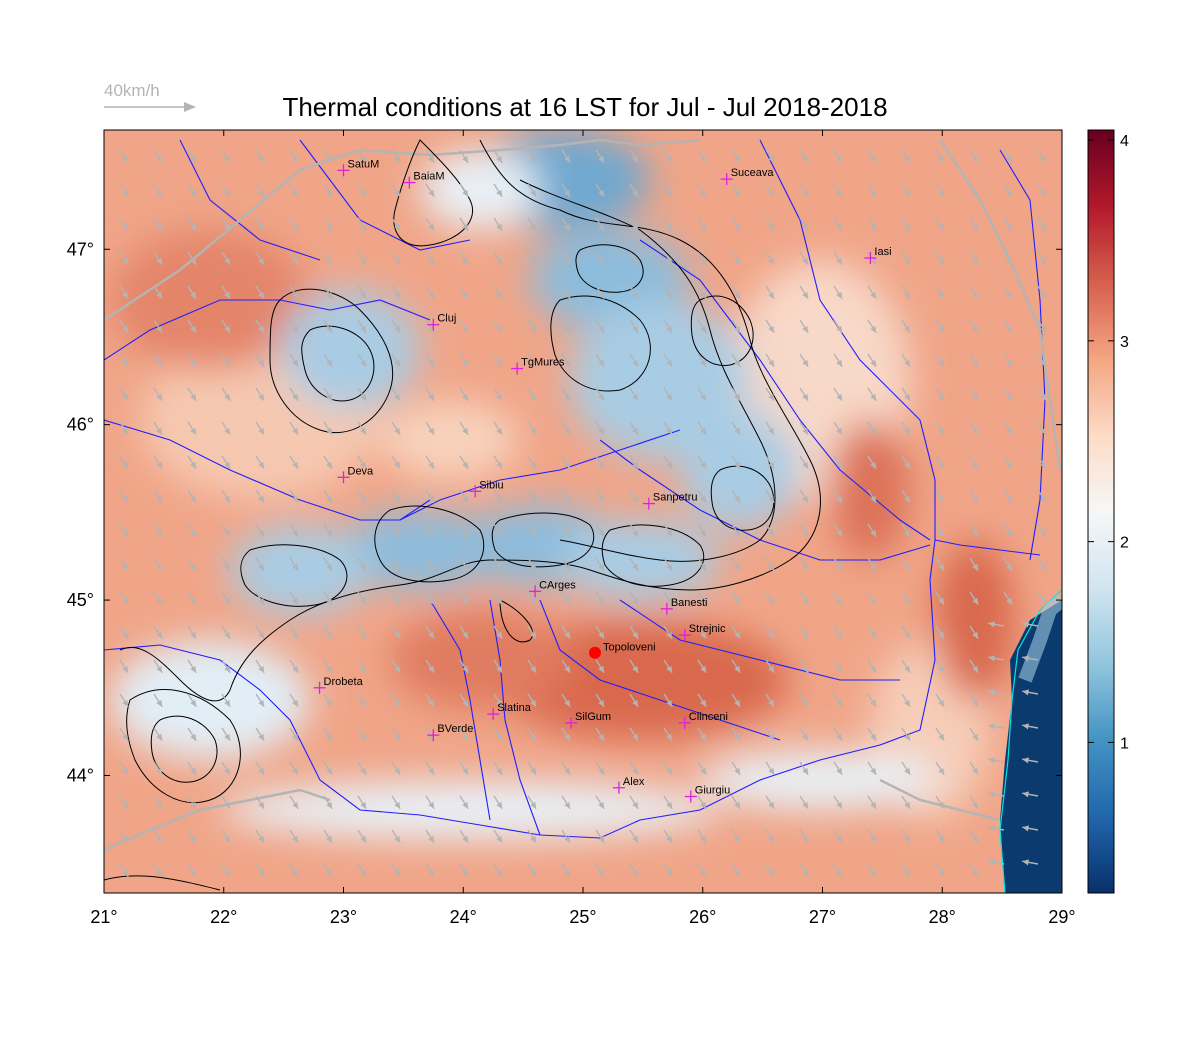 This screenshot has height=1050, width=1200. What do you see at coordinates (543, 363) in the screenshot?
I see `city-label: TgMures` at bounding box center [543, 363].